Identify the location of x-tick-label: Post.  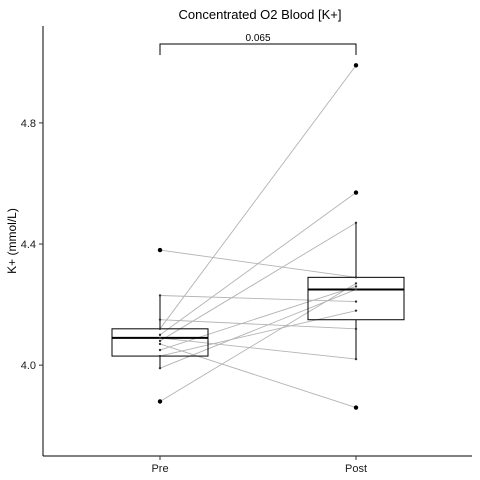
(356, 469).